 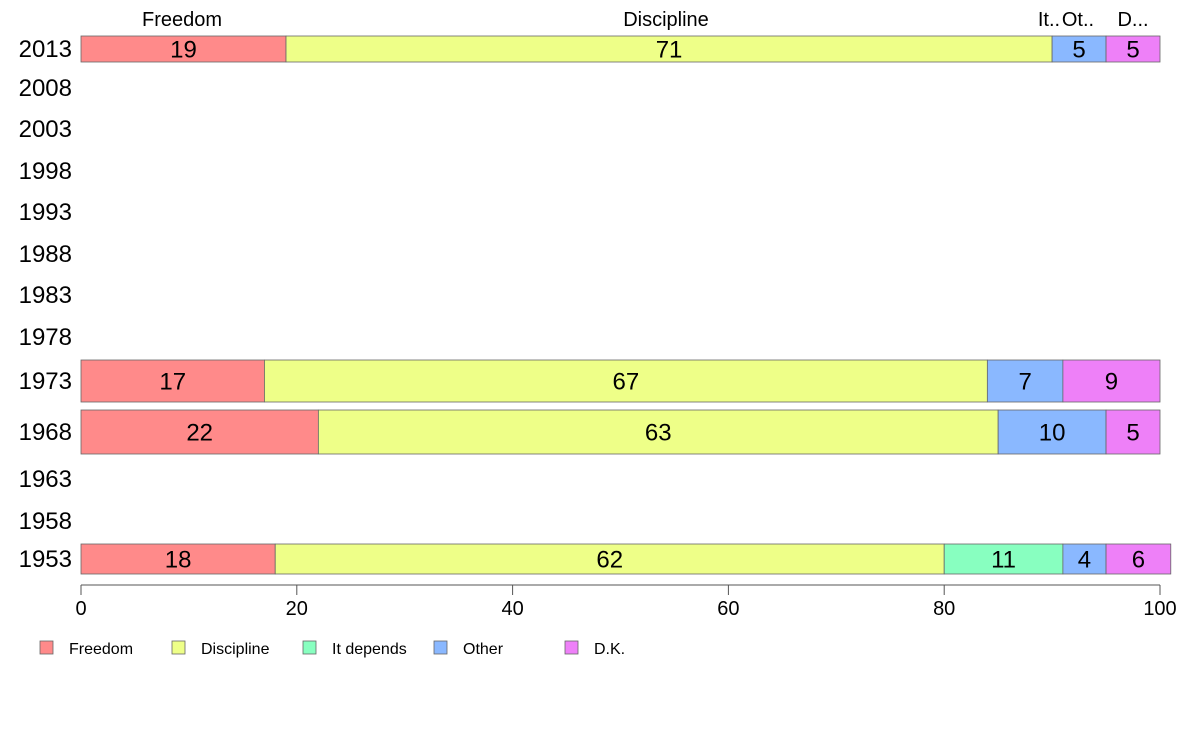 What do you see at coordinates (45, 129) in the screenshot?
I see `year-label-2003: 2003` at bounding box center [45, 129].